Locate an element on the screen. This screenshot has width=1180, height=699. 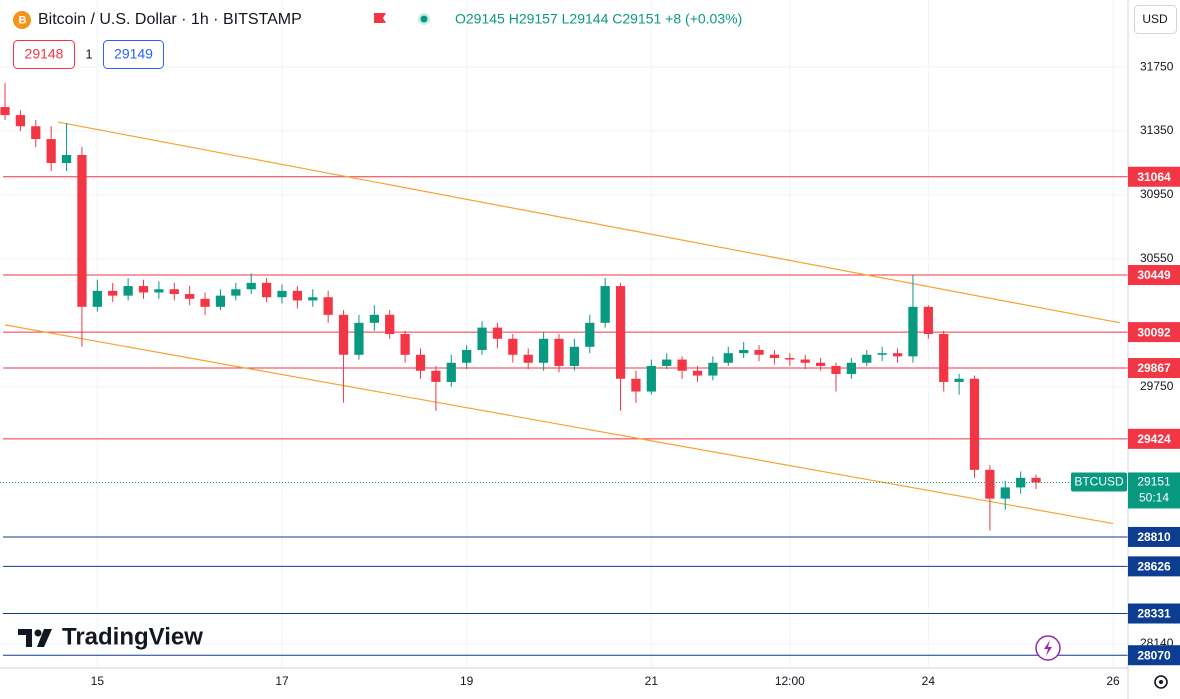
tradingview-logo: TradingView is located at coordinates (110, 636).